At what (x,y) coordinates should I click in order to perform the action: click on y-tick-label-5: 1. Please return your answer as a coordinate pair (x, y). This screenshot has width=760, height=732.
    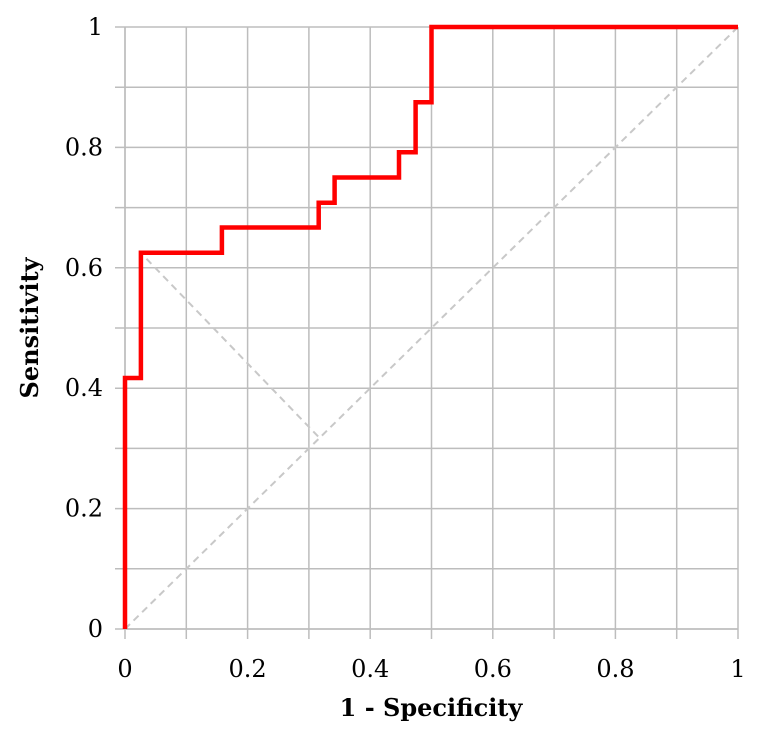
    Looking at the image, I should click on (95, 27).